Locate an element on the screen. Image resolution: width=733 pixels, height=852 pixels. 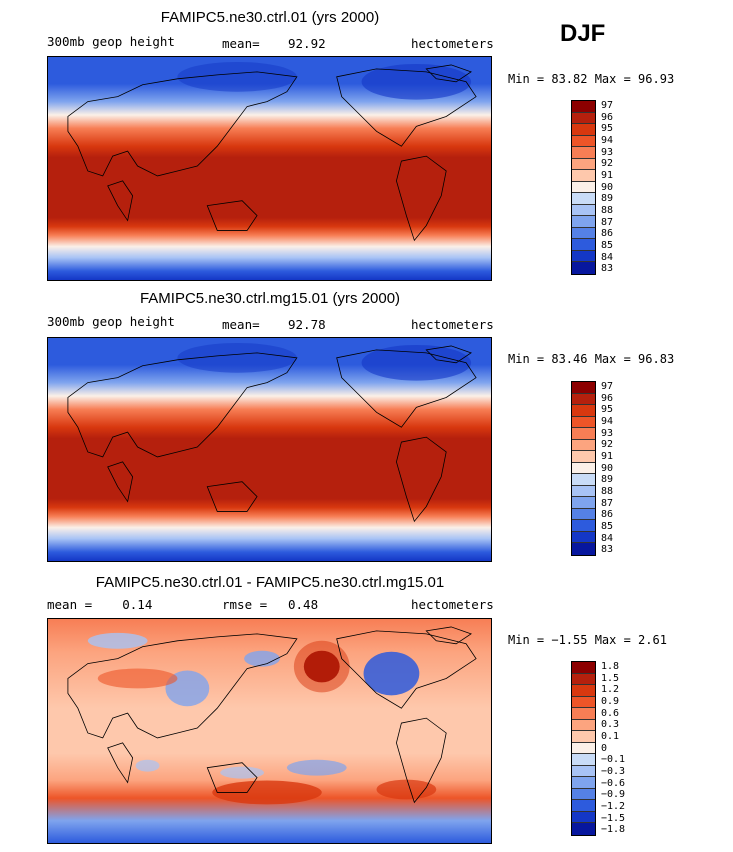
colorbar-label: 0.6 is located at coordinates (610, 713).